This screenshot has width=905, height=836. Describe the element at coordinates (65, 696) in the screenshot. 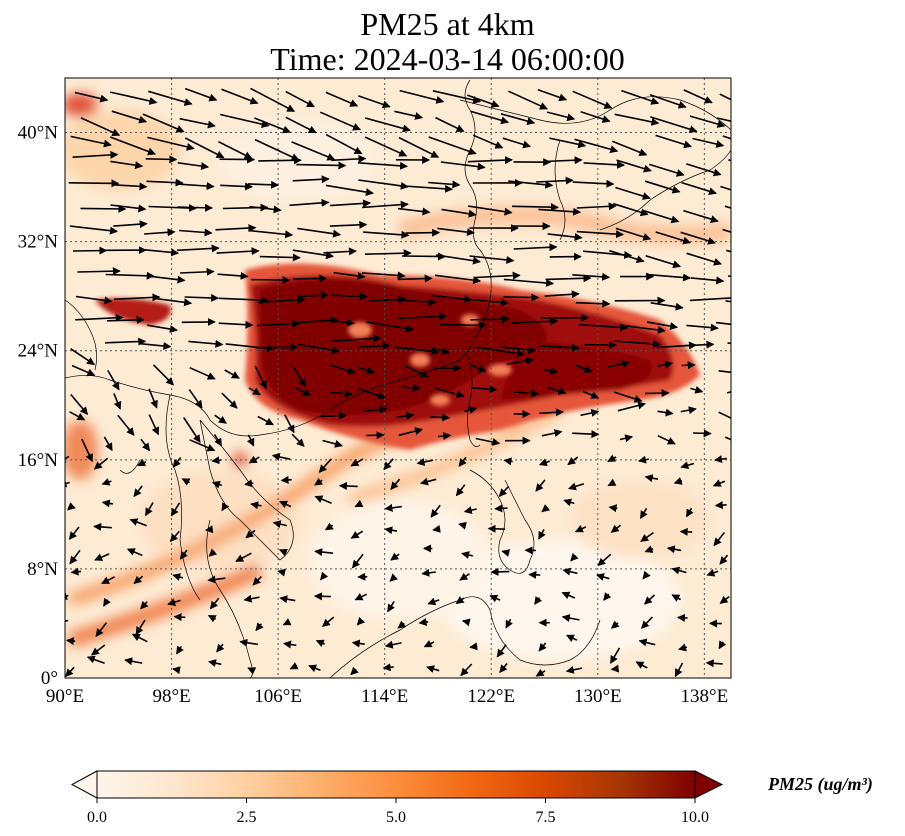

I see `lon-tick-label: 90°E` at that location.